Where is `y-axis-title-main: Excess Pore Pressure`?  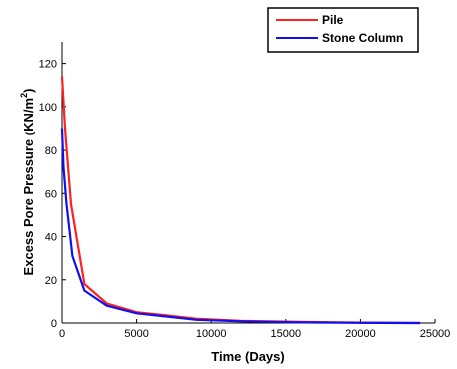
y-axis-title-main: Excess Pore Pressure is located at coordinates (28, 205).